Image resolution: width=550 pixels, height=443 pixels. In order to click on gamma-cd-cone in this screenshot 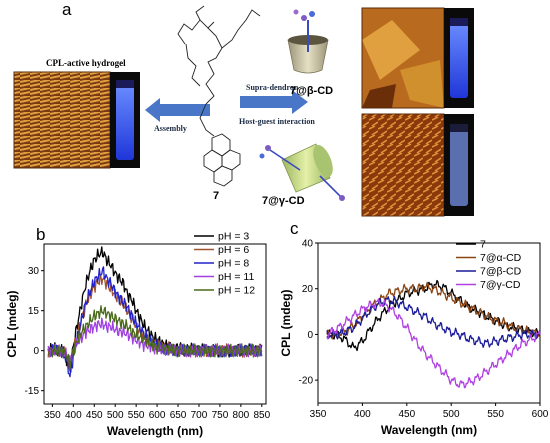, I will do `click(302, 172)`.